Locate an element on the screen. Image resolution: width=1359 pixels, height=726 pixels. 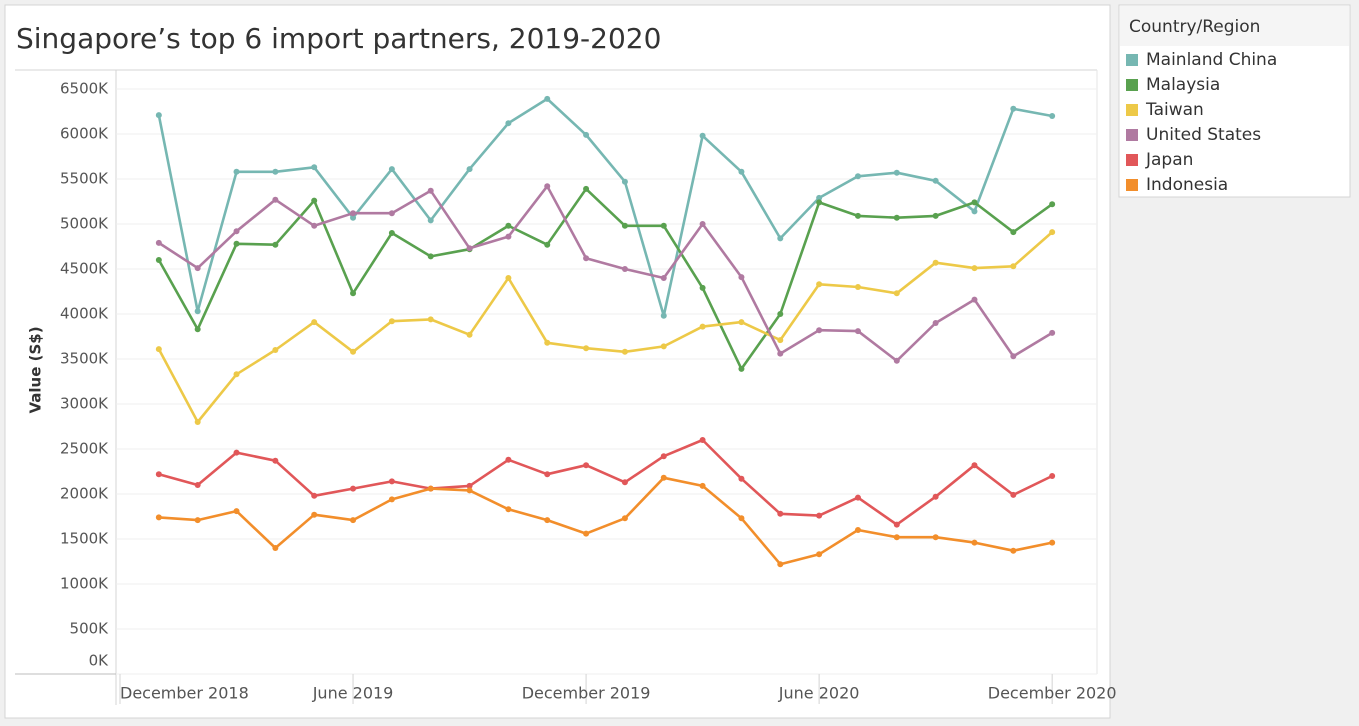
y-tick-label: 3500K is located at coordinates (84, 358).